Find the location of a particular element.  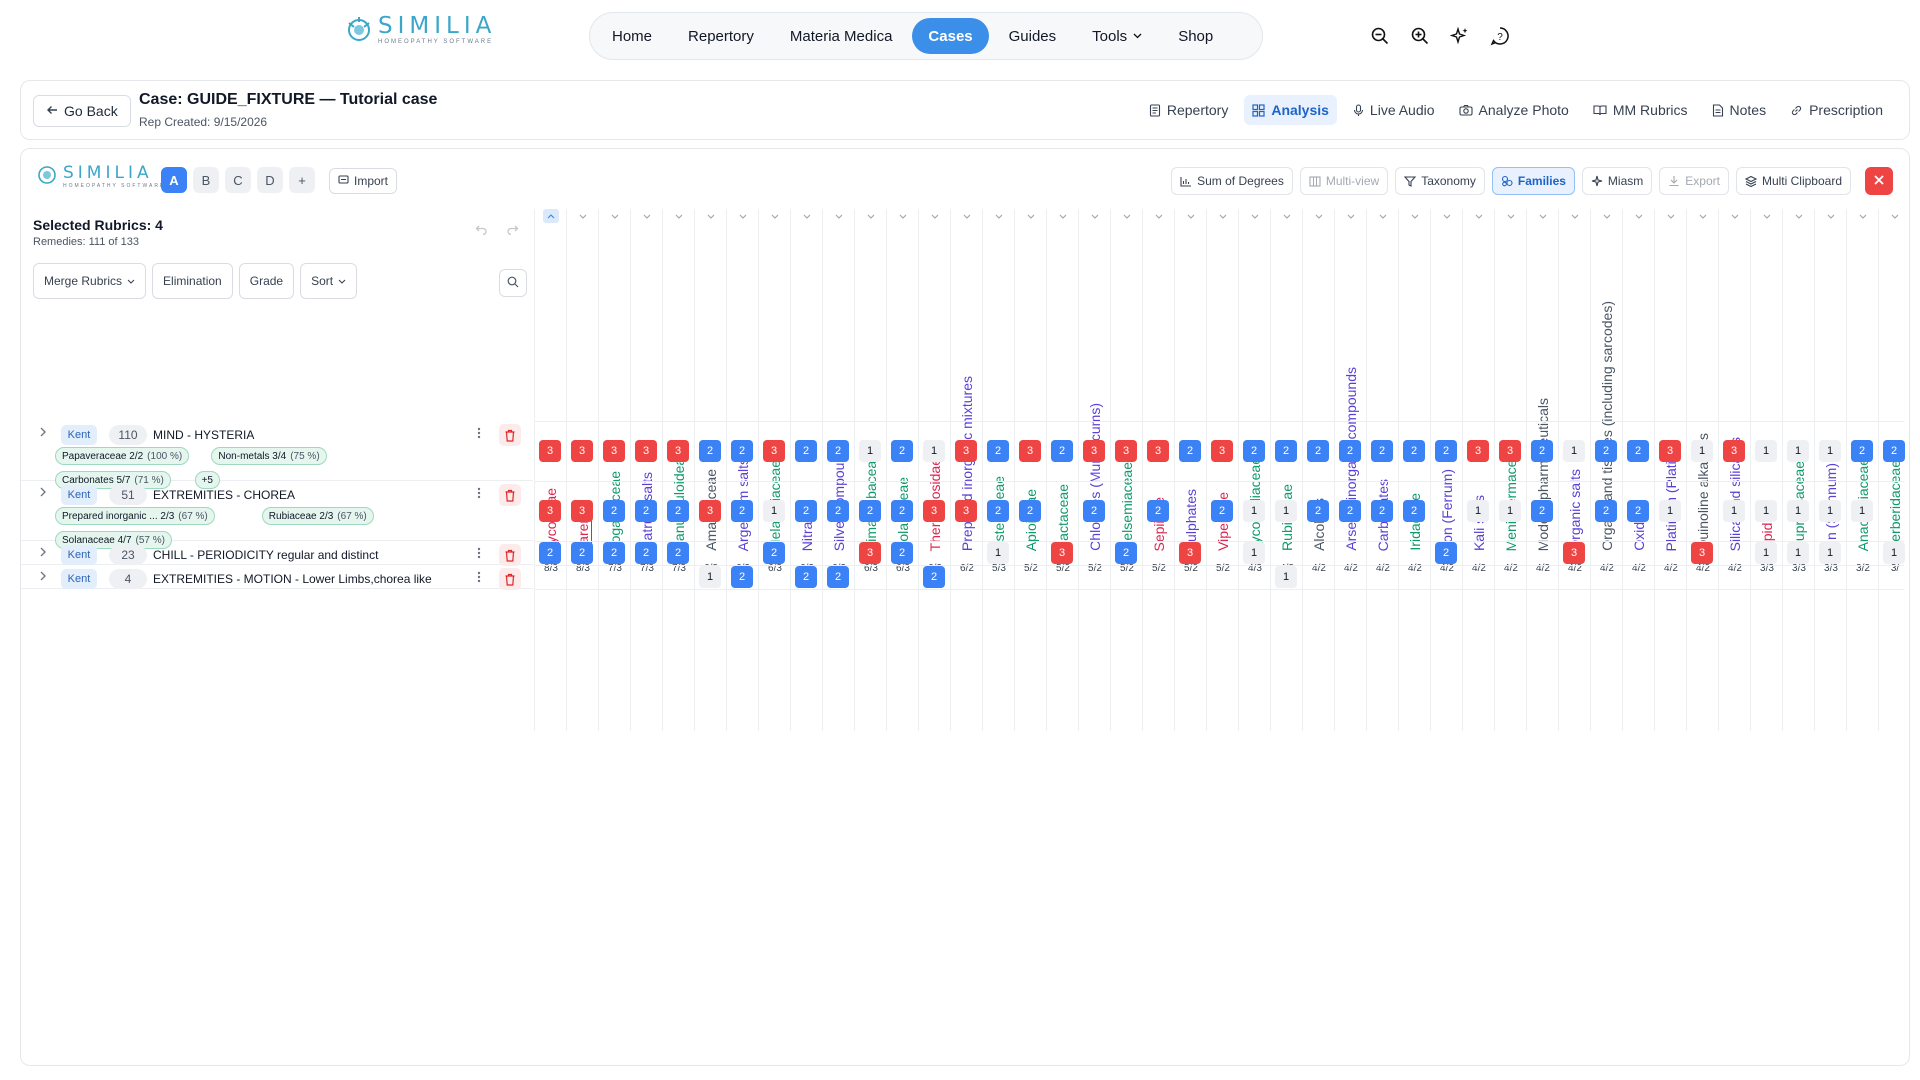

family-column: Tarent. 8/3 3 3 2 is located at coordinates (582, 470).